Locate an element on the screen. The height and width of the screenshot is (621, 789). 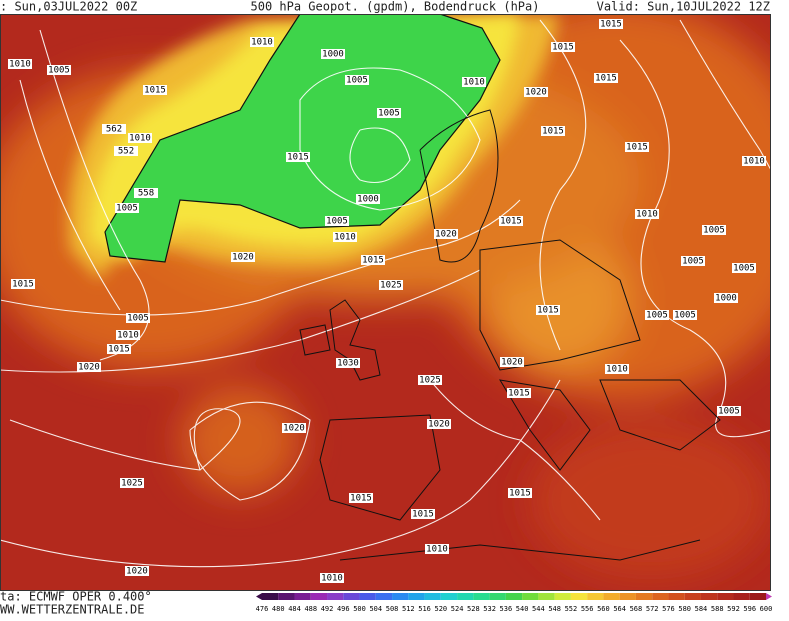
scale-label: 496 is located at coordinates (343, 609).